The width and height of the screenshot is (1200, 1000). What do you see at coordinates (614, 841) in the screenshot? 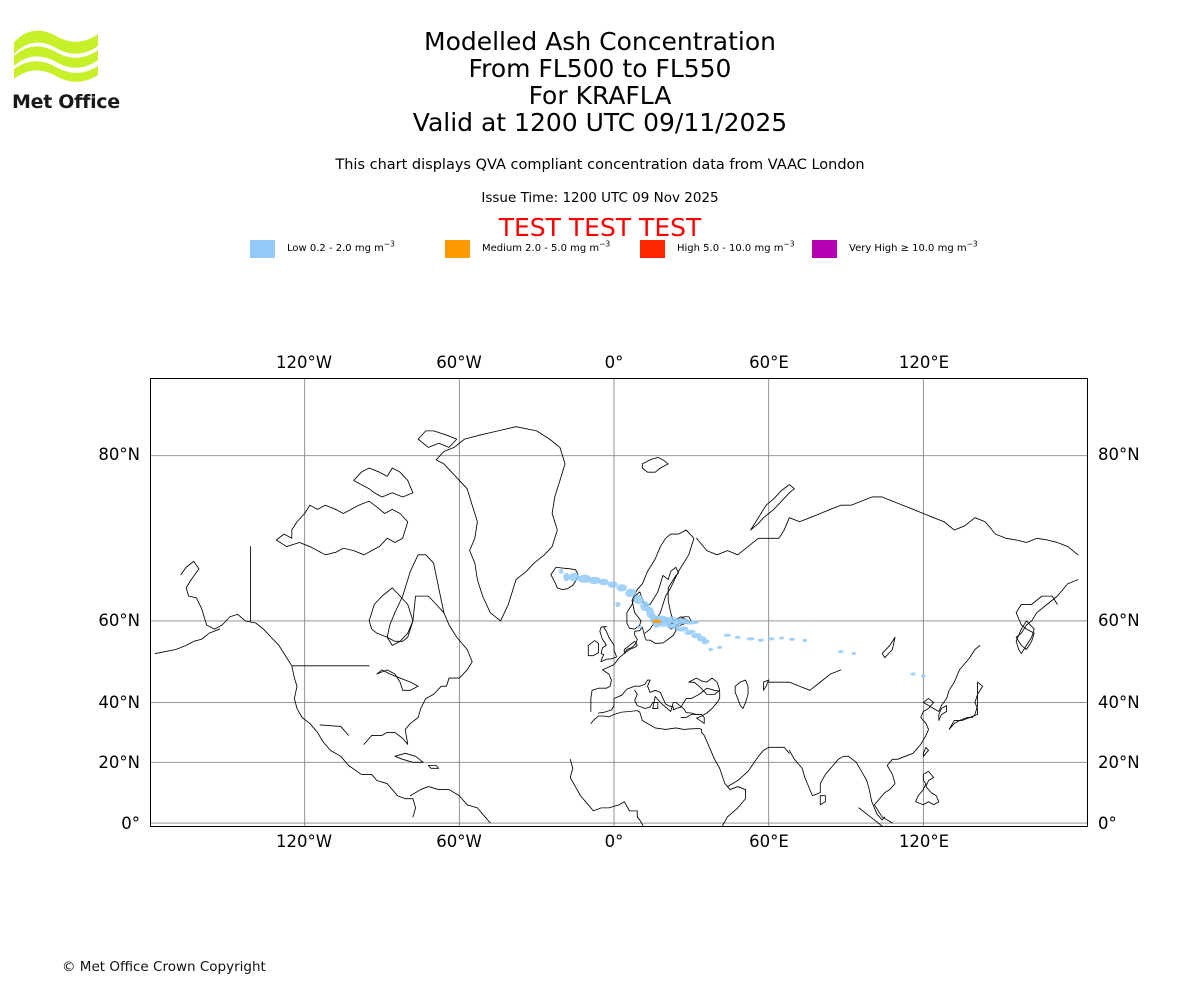
I see `lon-tick-bottom: 0°` at bounding box center [614, 841].